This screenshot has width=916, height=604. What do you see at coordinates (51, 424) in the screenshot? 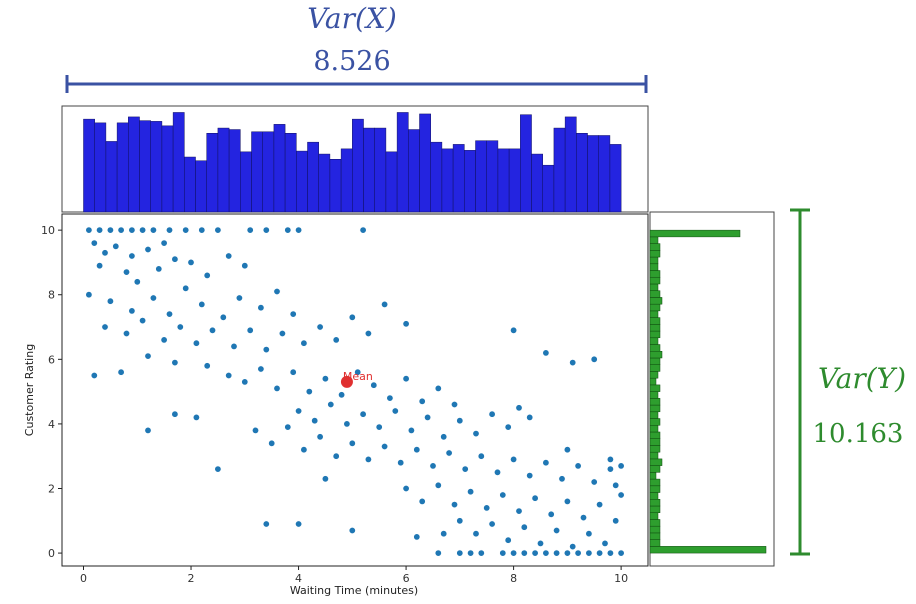
I see `y-tick-label: 4` at bounding box center [51, 424].